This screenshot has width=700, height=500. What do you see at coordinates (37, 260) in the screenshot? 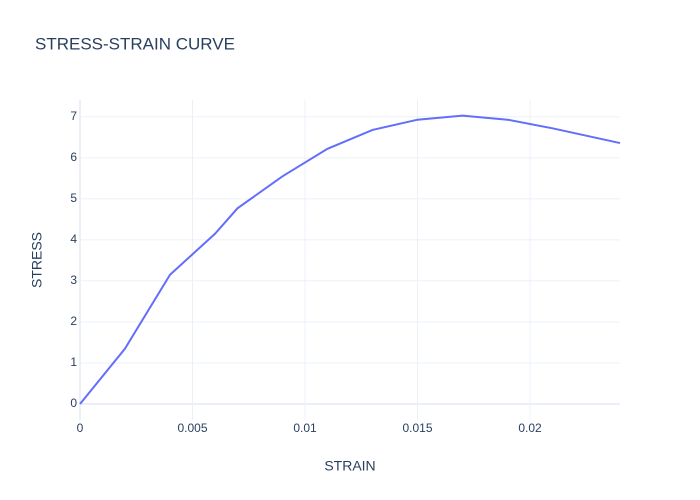
I see `y-axis-title: STRESS` at bounding box center [37, 260].